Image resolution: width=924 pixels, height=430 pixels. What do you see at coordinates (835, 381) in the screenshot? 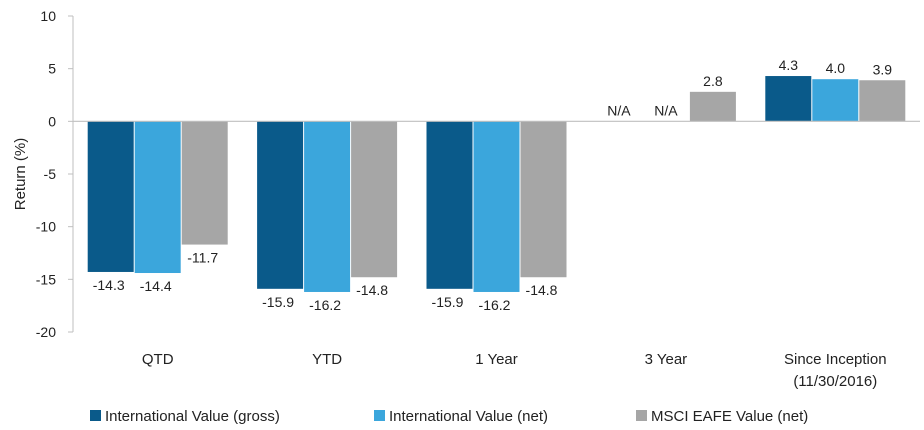
I see `category-label-line: (11/30/2016)` at bounding box center [835, 381].